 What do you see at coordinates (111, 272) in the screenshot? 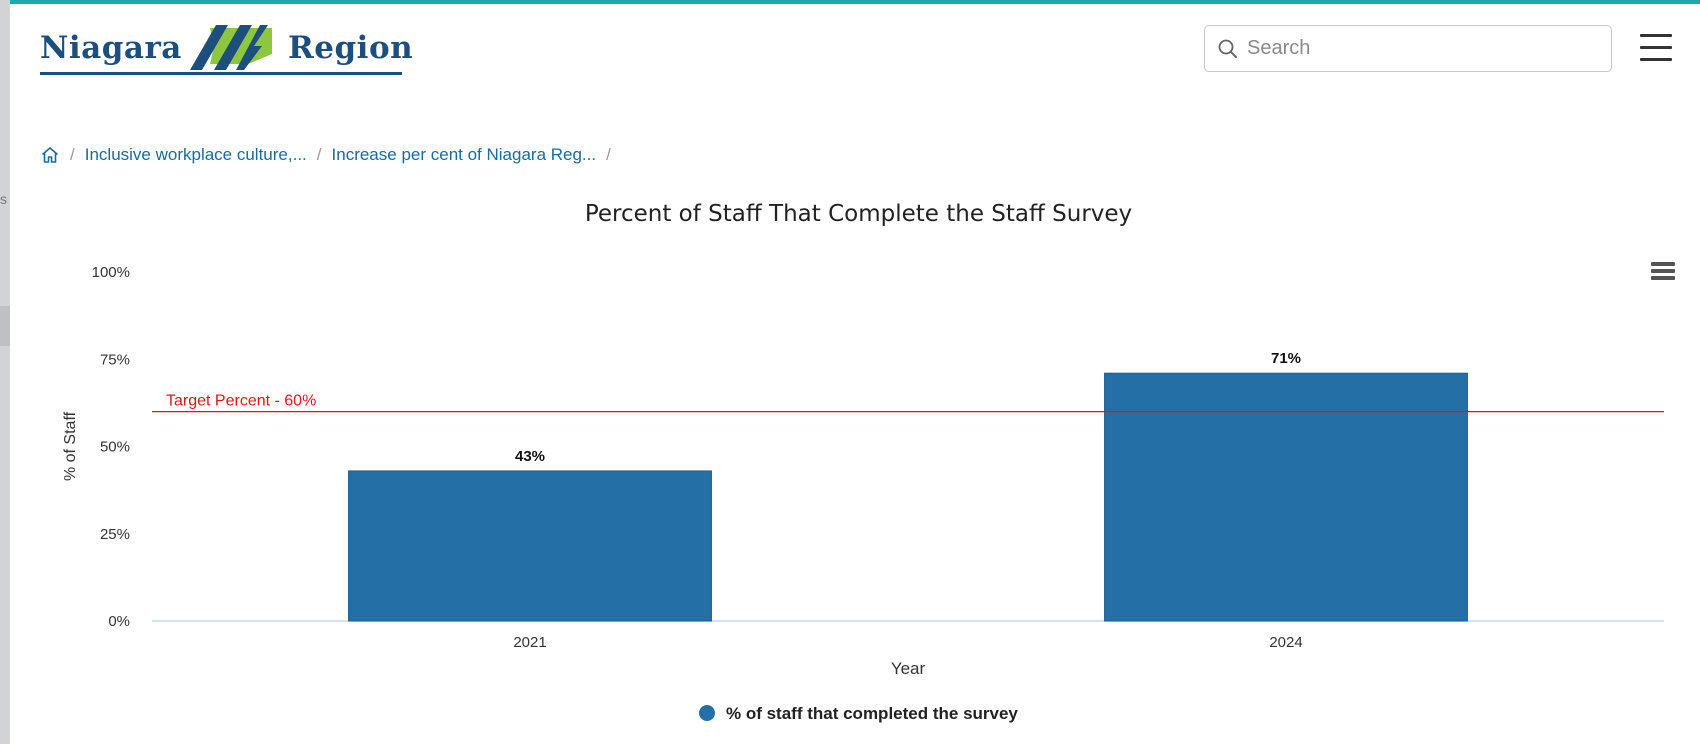
I see `y-tick-label: 100%` at bounding box center [111, 272].